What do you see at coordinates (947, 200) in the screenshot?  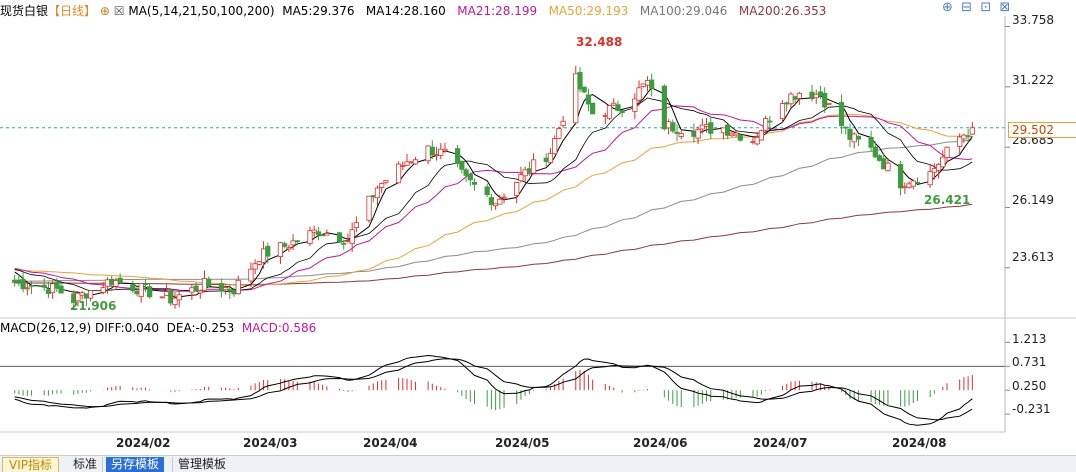 I see `low-annotation-aug: 26.421` at bounding box center [947, 200].